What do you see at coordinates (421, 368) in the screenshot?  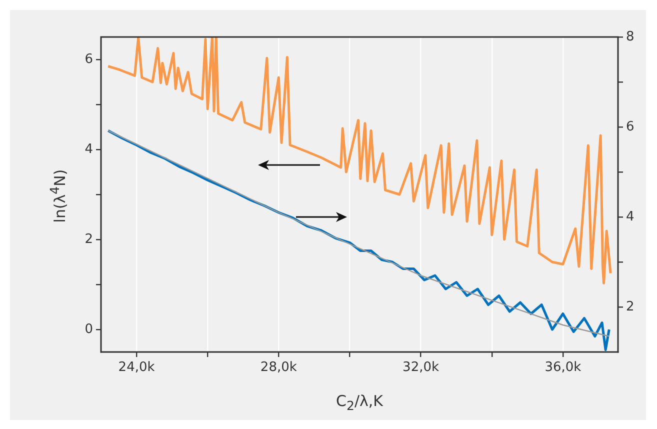 I see `x-tick-label: 32,0k` at bounding box center [421, 368].